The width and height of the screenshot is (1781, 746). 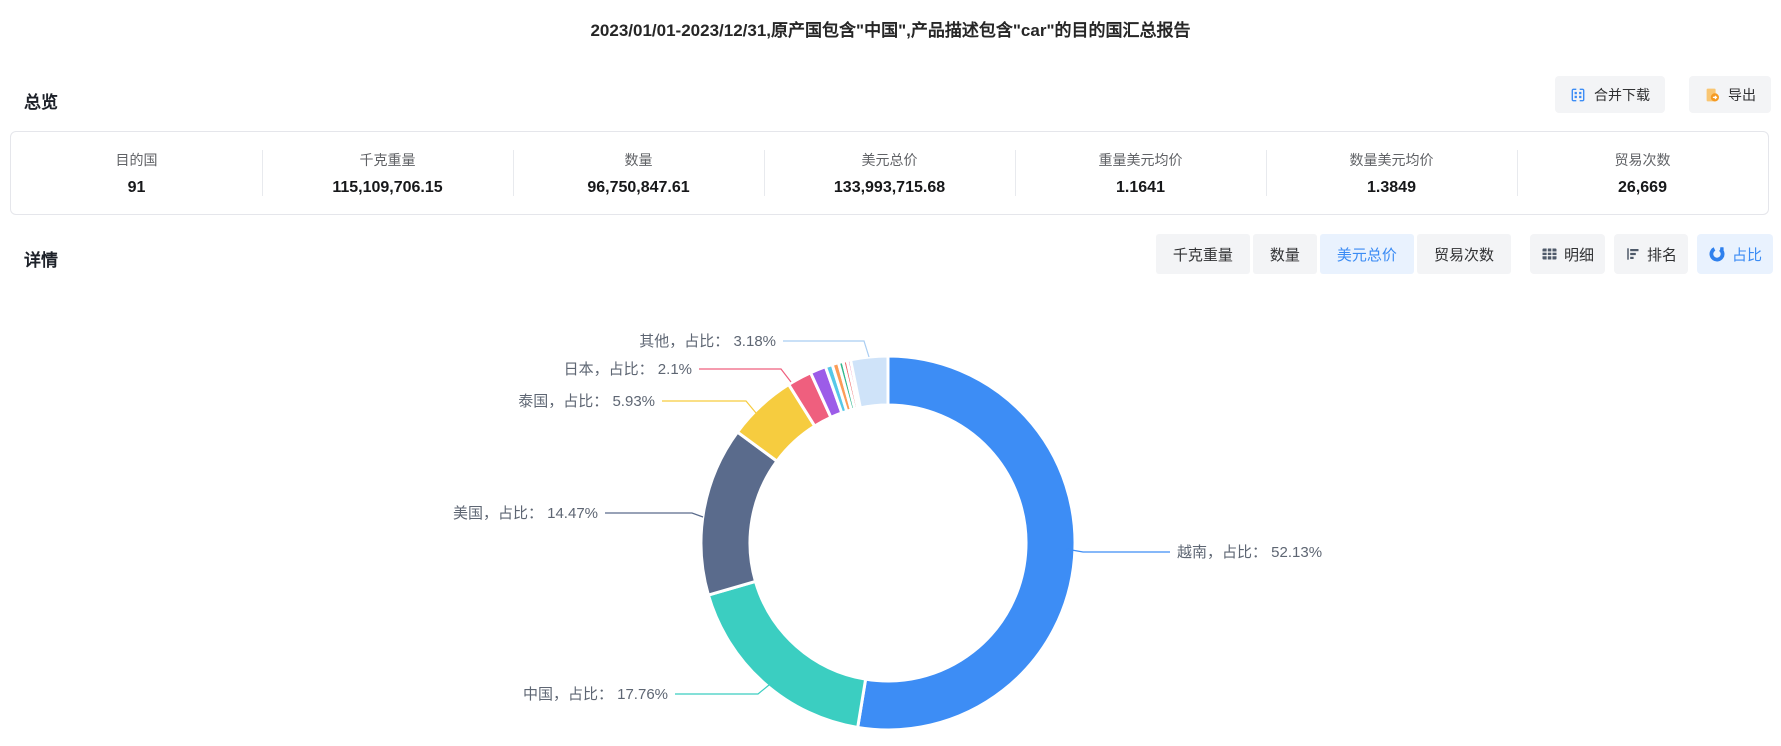 What do you see at coordinates (1642, 187) in the screenshot?
I see `stat-value: 26,669` at bounding box center [1642, 187].